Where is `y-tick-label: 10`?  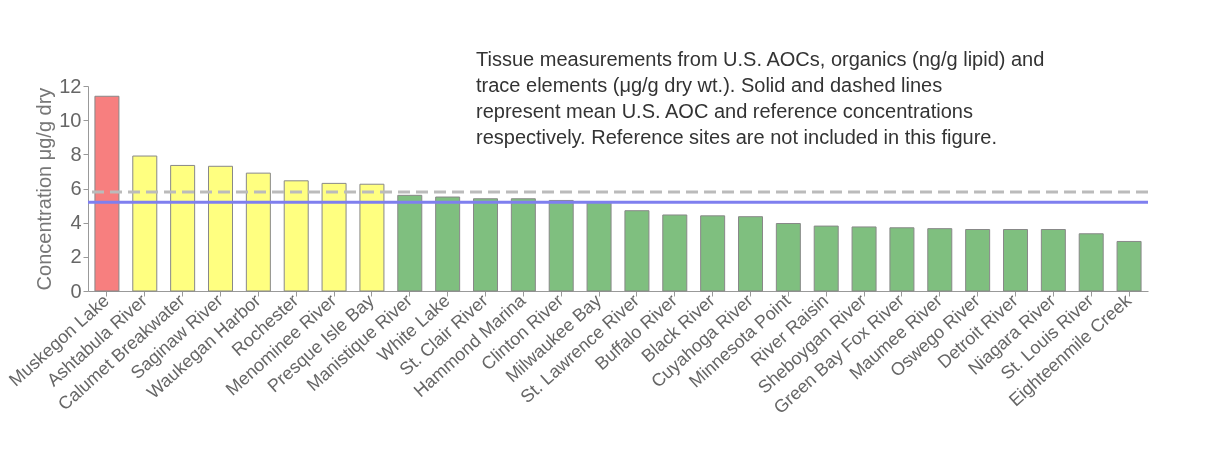
y-tick-label: 10 is located at coordinates (70, 119).